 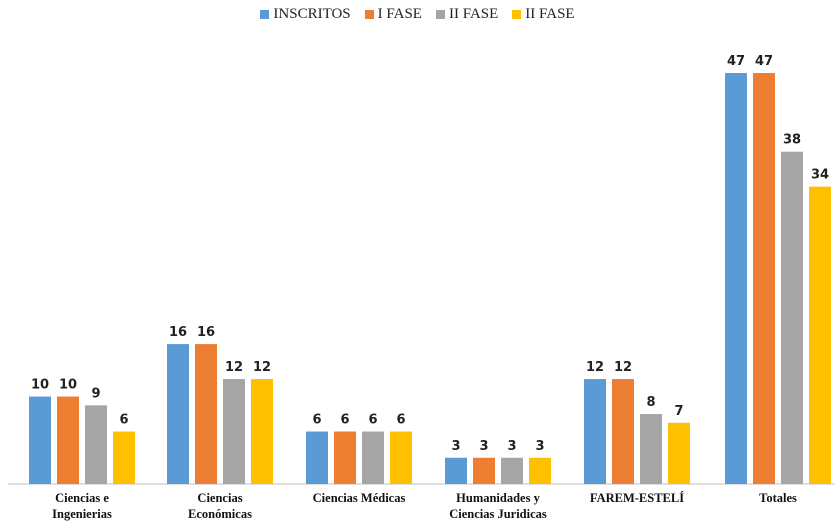 What do you see at coordinates (498, 506) in the screenshot?
I see `category-label-3: Humanidades y Ciencias Juridicas` at bounding box center [498, 506].